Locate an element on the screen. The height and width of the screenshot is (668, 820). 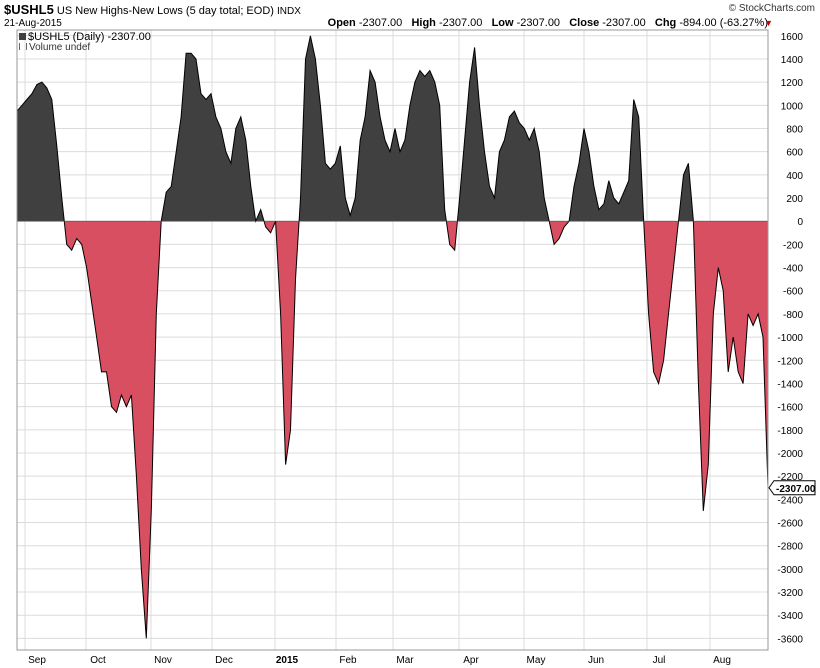
y-tick-label: 1200 is located at coordinates (792, 83).